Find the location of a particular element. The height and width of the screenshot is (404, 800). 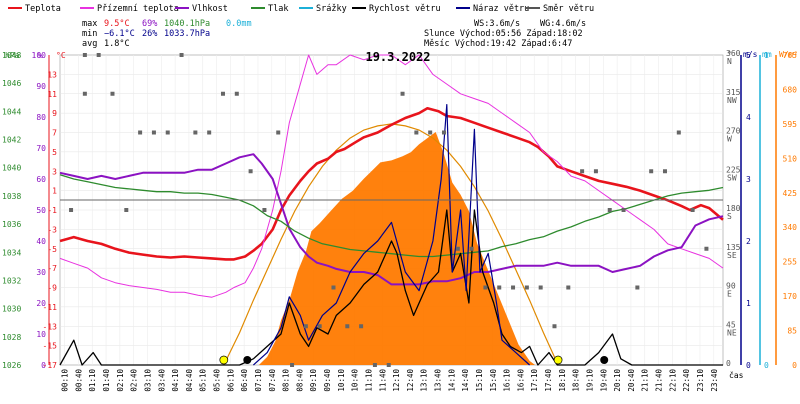

tick-wind-direction-label: S is located at coordinates (729, 216).